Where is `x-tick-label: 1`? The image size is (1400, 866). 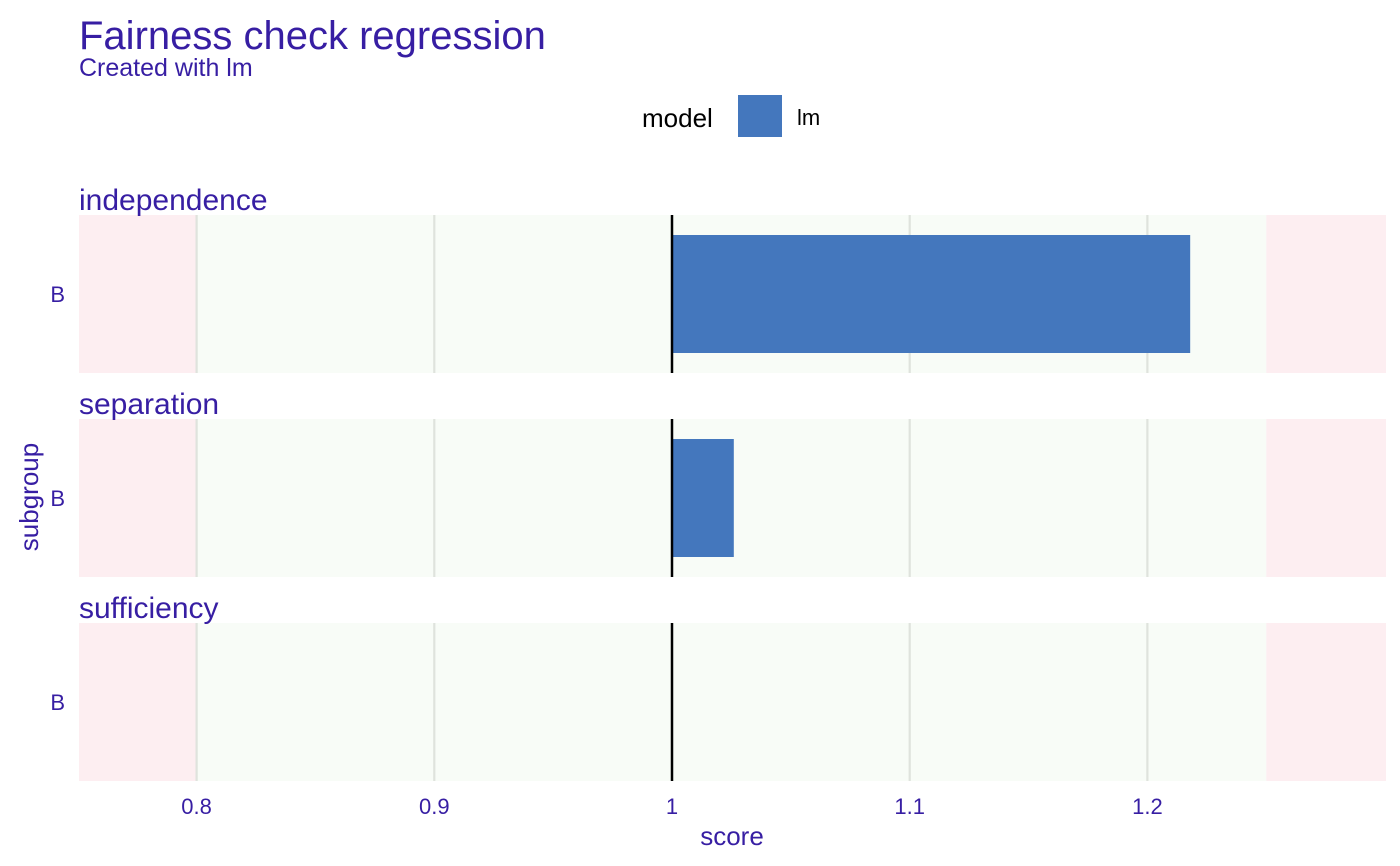
x-tick-label: 1 is located at coordinates (672, 806).